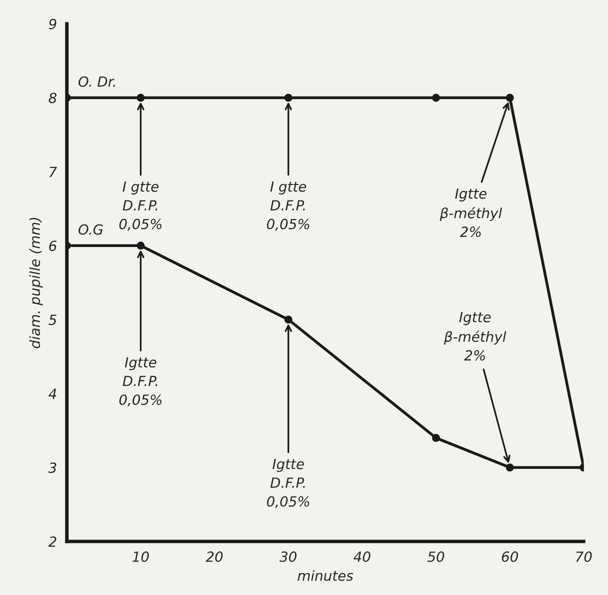  I want to click on series-label: O.G, so click(90, 229).